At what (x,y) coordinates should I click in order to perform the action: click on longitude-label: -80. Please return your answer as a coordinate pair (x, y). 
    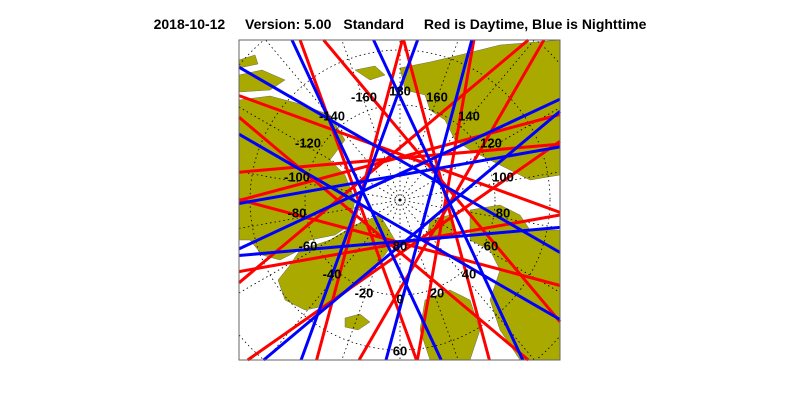
    Looking at the image, I should click on (297, 212).